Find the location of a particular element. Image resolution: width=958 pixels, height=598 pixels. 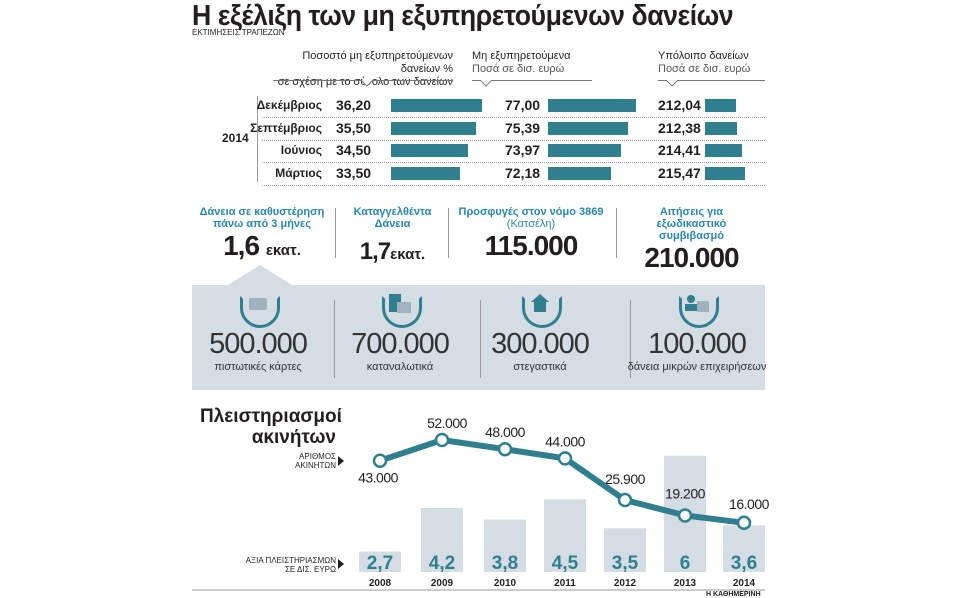

credit-card-icon is located at coordinates (259, 310).